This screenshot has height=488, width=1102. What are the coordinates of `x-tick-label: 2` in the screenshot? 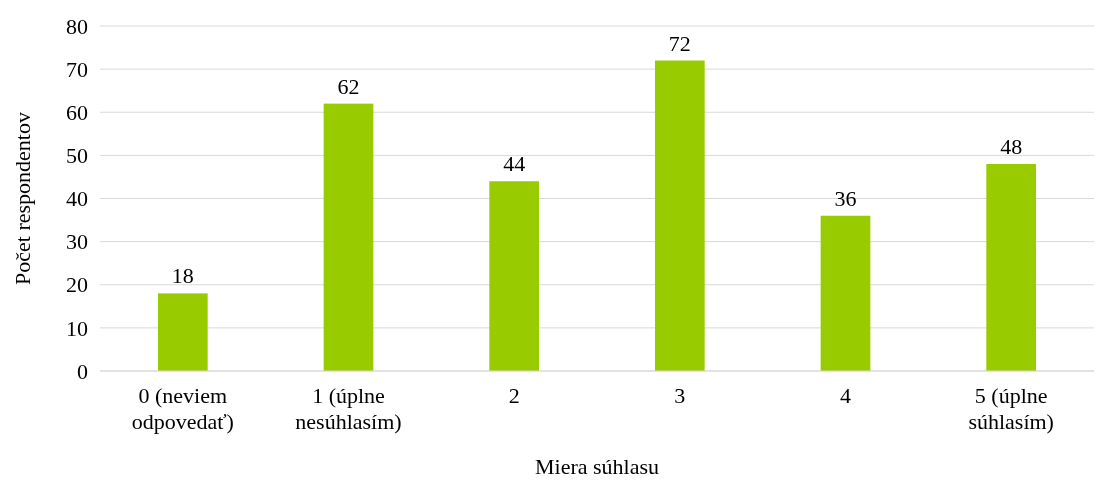 It's located at (514, 395).